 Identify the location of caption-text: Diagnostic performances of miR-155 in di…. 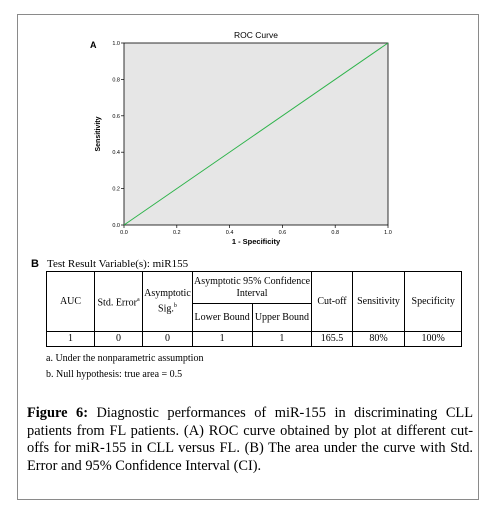
(250, 439).